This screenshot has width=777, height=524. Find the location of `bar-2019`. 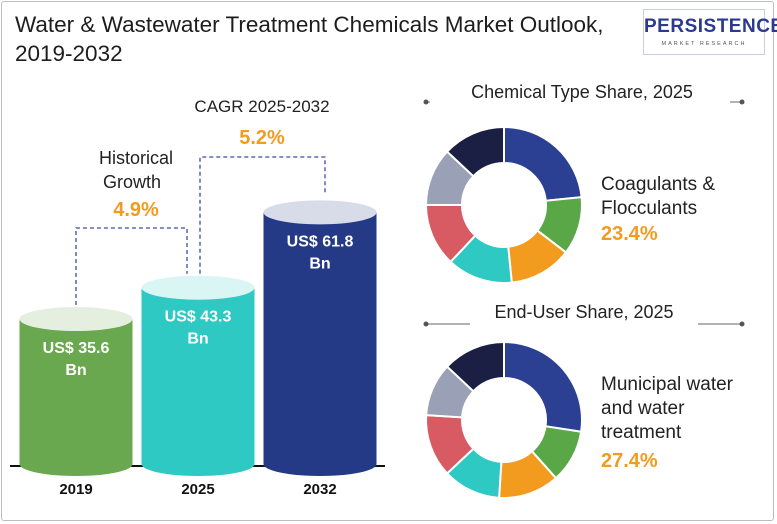

bar-2019 is located at coordinates (76, 391).